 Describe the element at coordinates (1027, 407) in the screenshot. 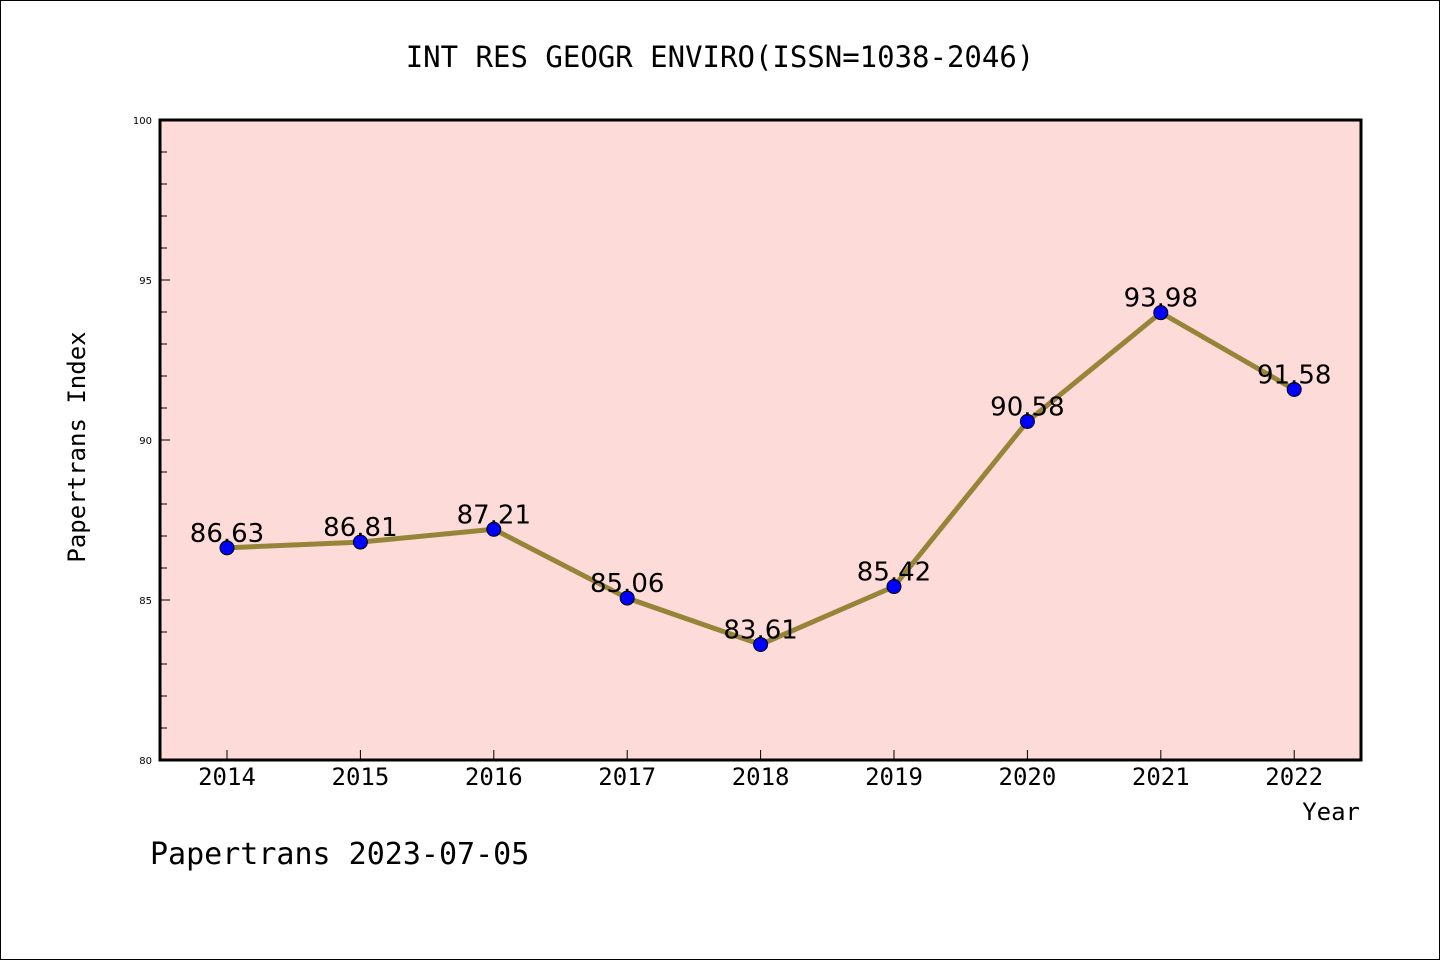

I see `data-label: 90.58` at that location.